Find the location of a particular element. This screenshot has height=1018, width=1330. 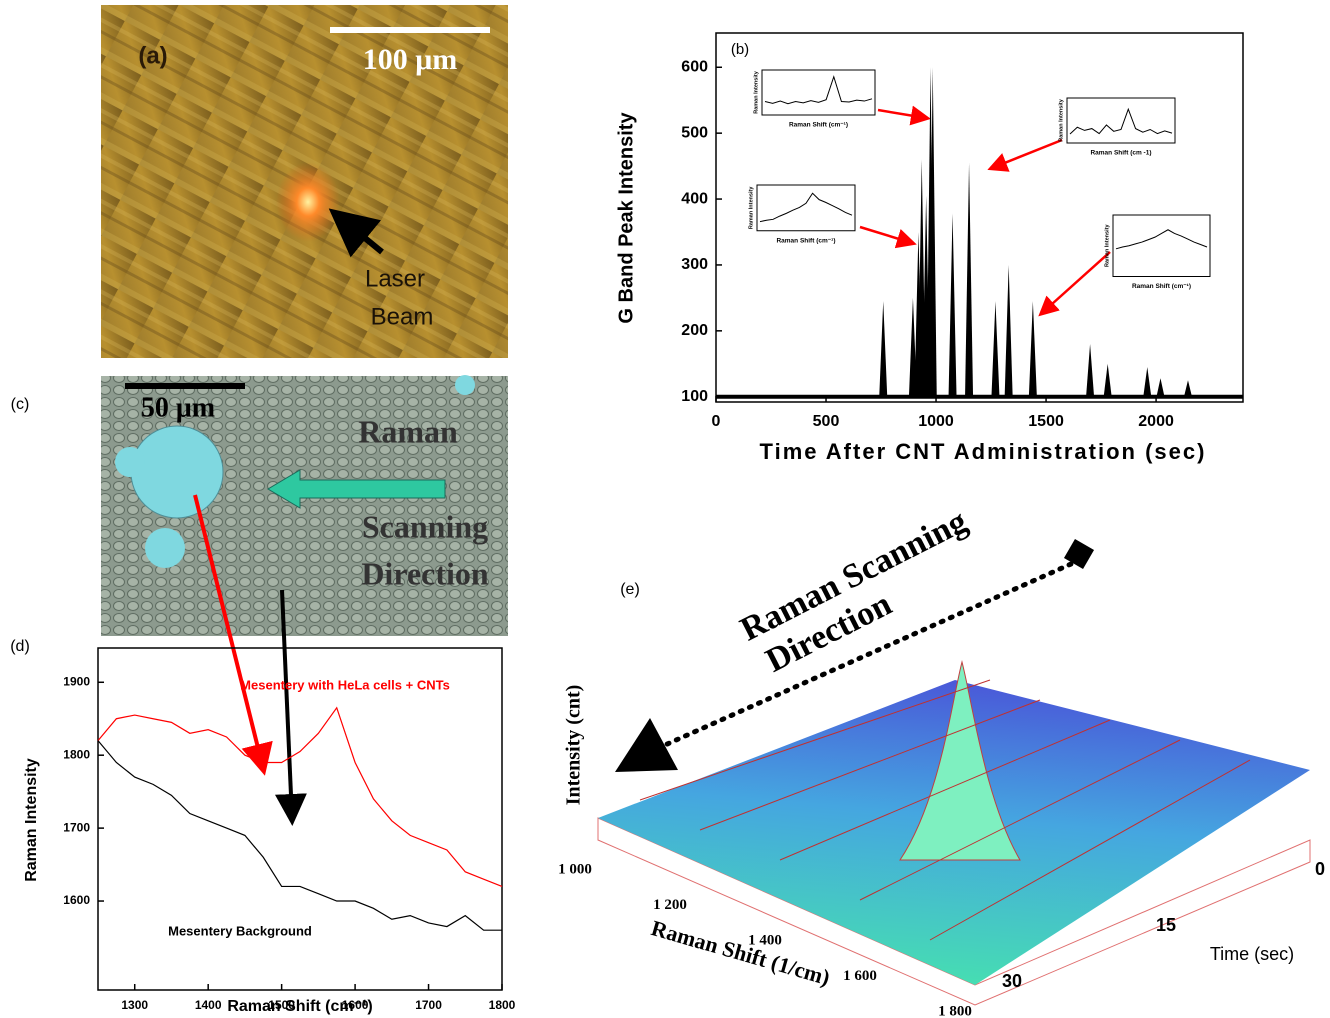

arrow-head is located at coordinates (646, 745).